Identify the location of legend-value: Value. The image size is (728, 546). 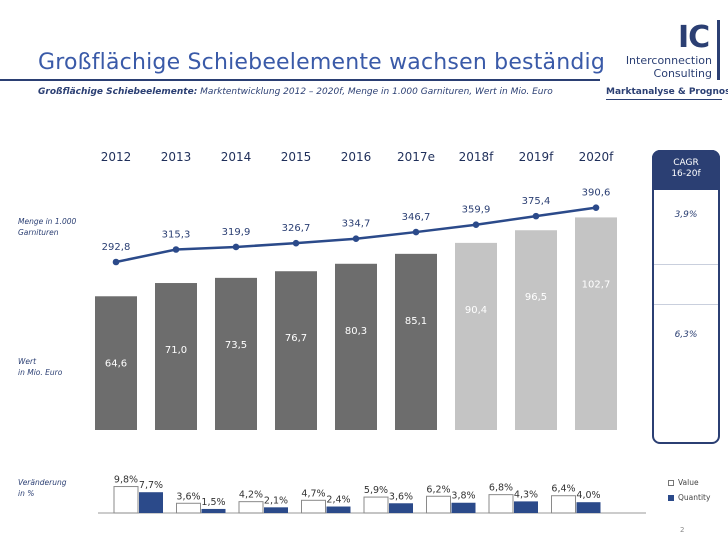
(683, 482).